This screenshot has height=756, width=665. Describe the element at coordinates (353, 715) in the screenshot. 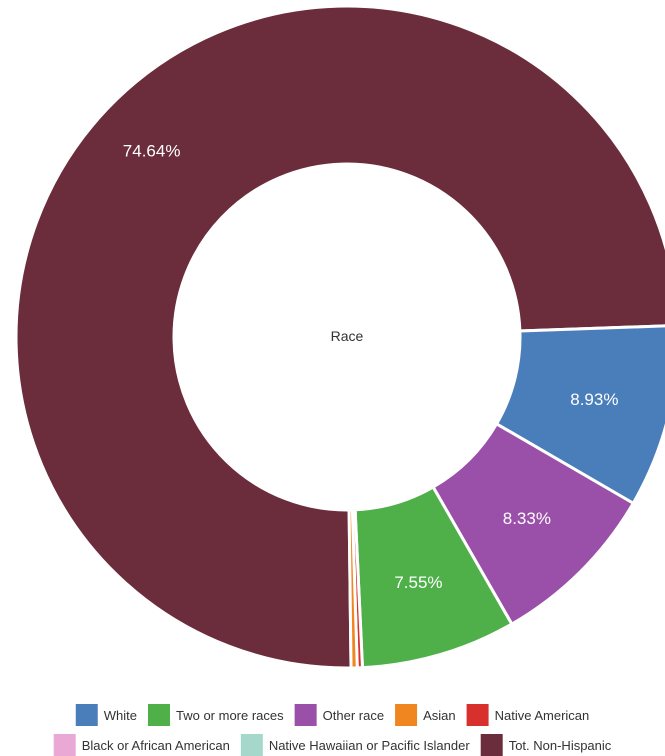

I see `legend-label: Other race` at that location.